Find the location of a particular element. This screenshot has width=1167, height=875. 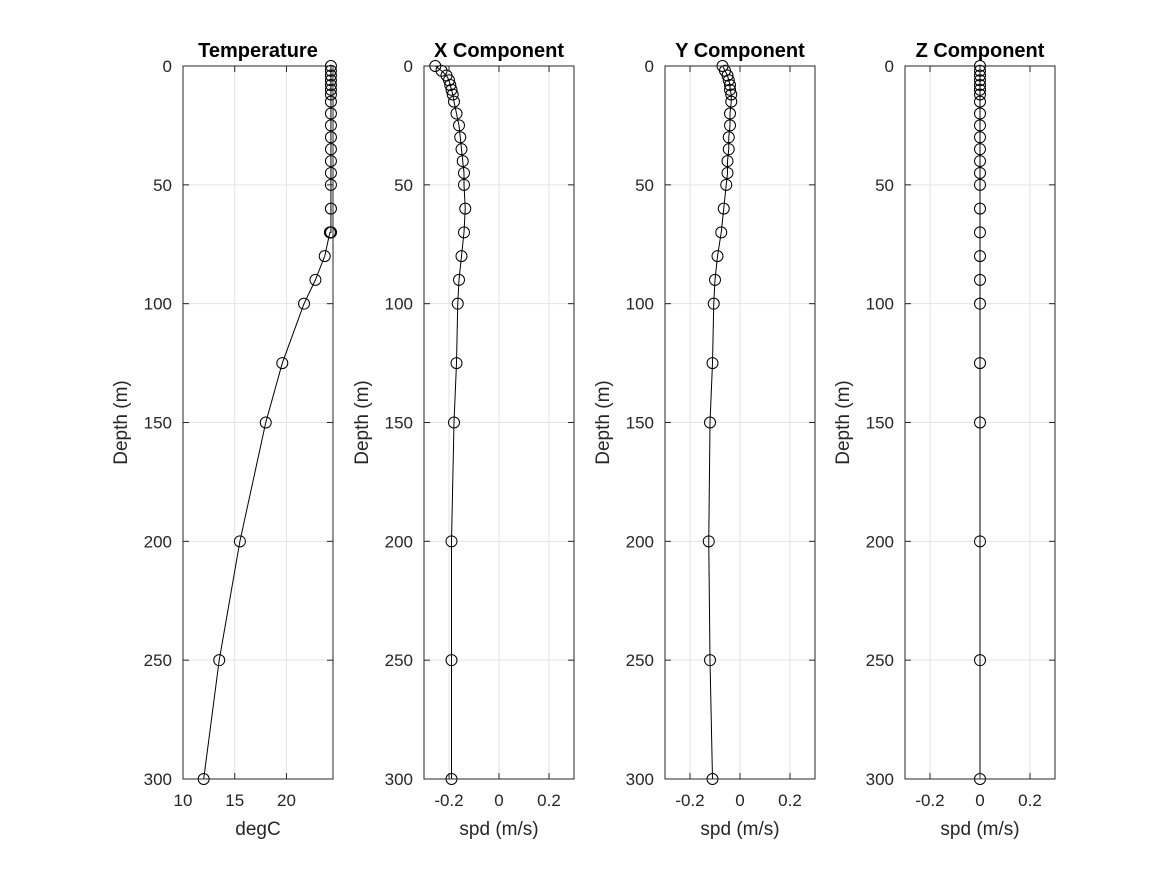

chart-title: X Component is located at coordinates (499, 51).